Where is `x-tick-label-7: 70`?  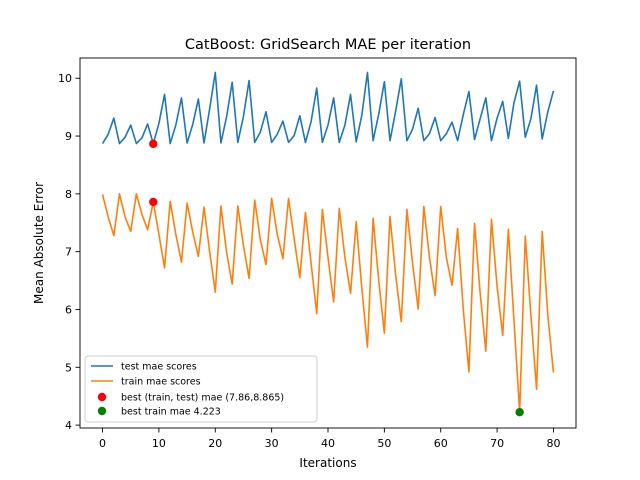 x-tick-label-7: 70 is located at coordinates (497, 443).